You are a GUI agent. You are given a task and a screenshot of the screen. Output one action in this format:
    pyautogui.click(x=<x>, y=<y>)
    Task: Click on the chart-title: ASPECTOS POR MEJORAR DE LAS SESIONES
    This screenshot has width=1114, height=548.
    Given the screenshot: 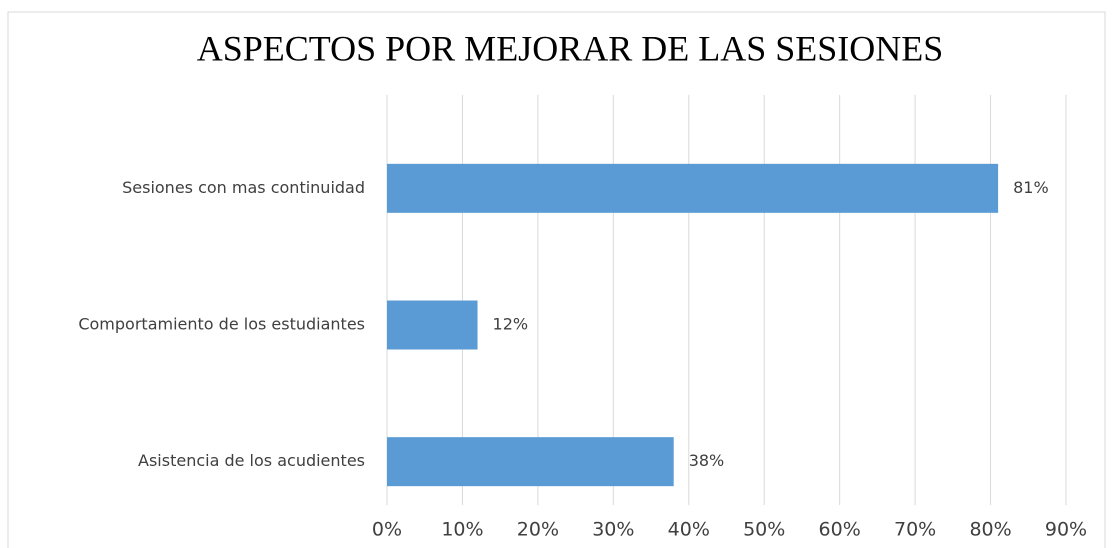 What is the action you would take?
    pyautogui.click(x=570, y=48)
    